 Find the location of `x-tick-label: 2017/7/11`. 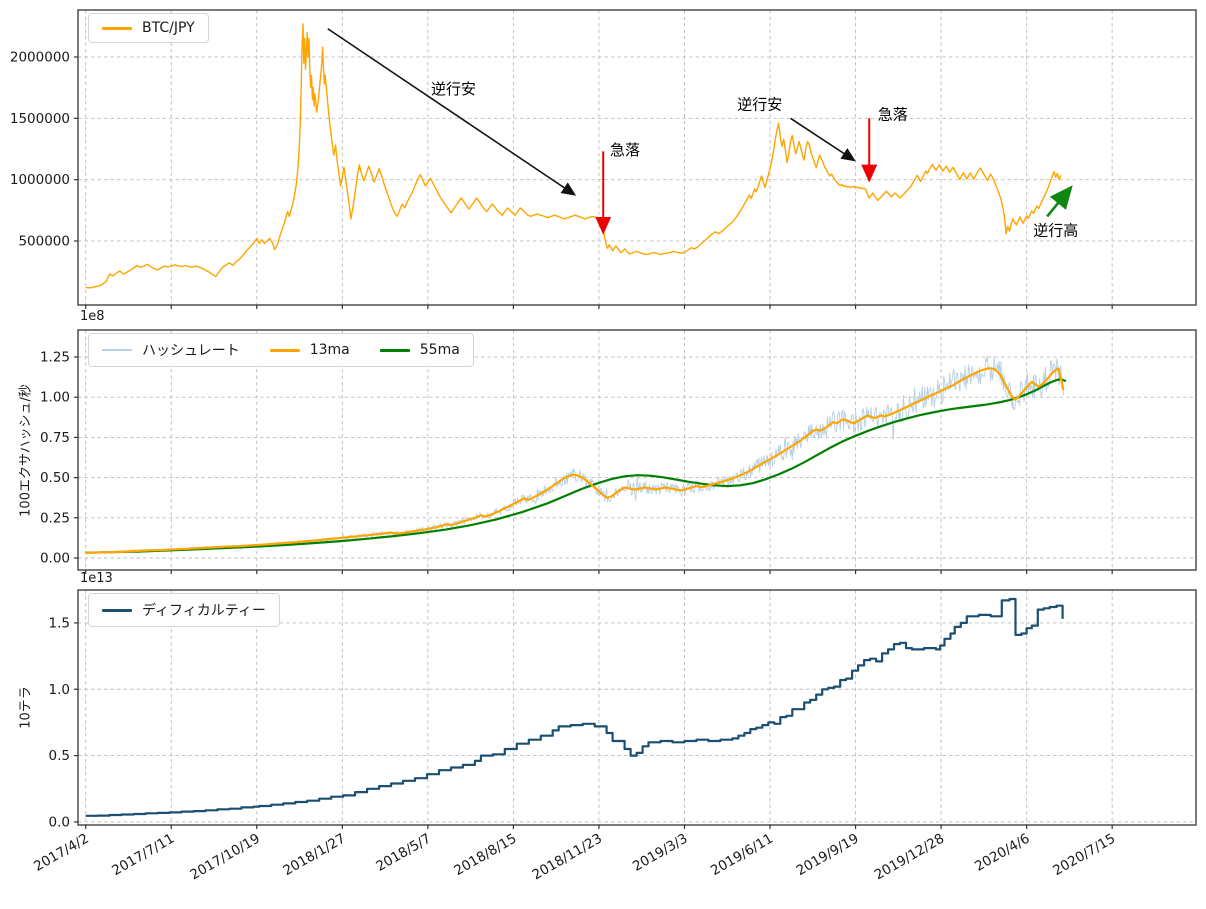

x-tick-label: 2017/7/11 is located at coordinates (143, 855).